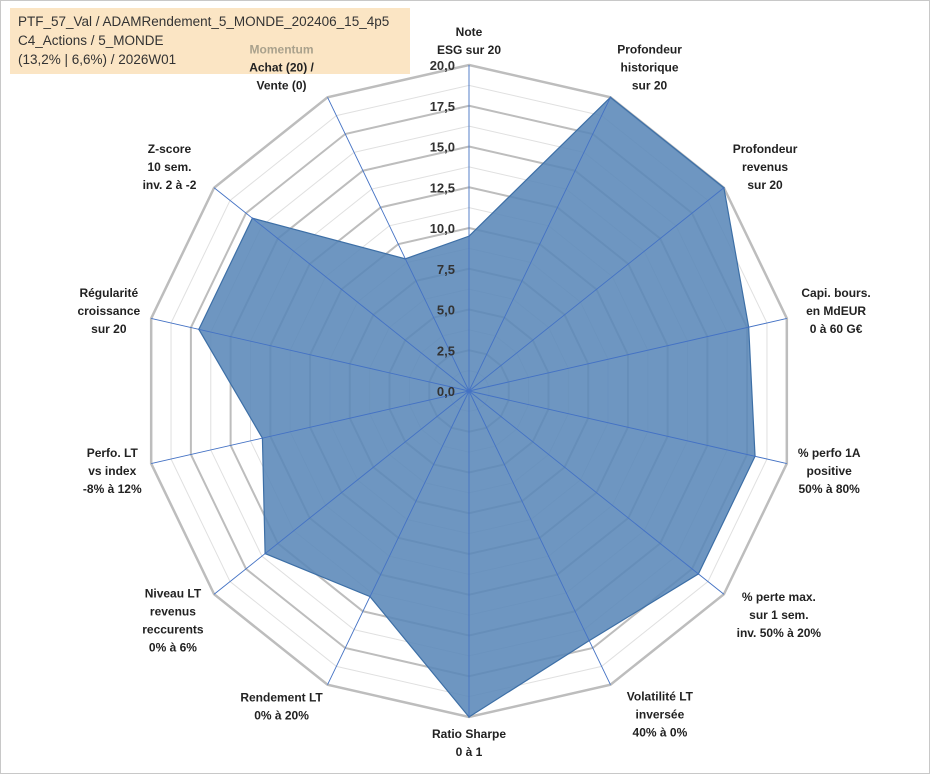  What do you see at coordinates (170, 149) in the screenshot?
I see `axis-label-line: Z-score` at bounding box center [170, 149].